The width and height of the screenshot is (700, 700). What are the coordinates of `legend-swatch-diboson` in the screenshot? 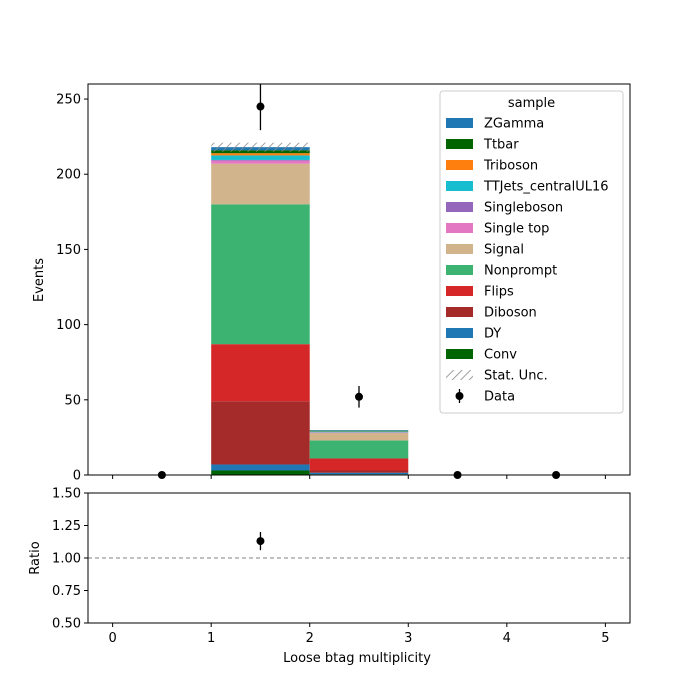 It's located at (459, 312).